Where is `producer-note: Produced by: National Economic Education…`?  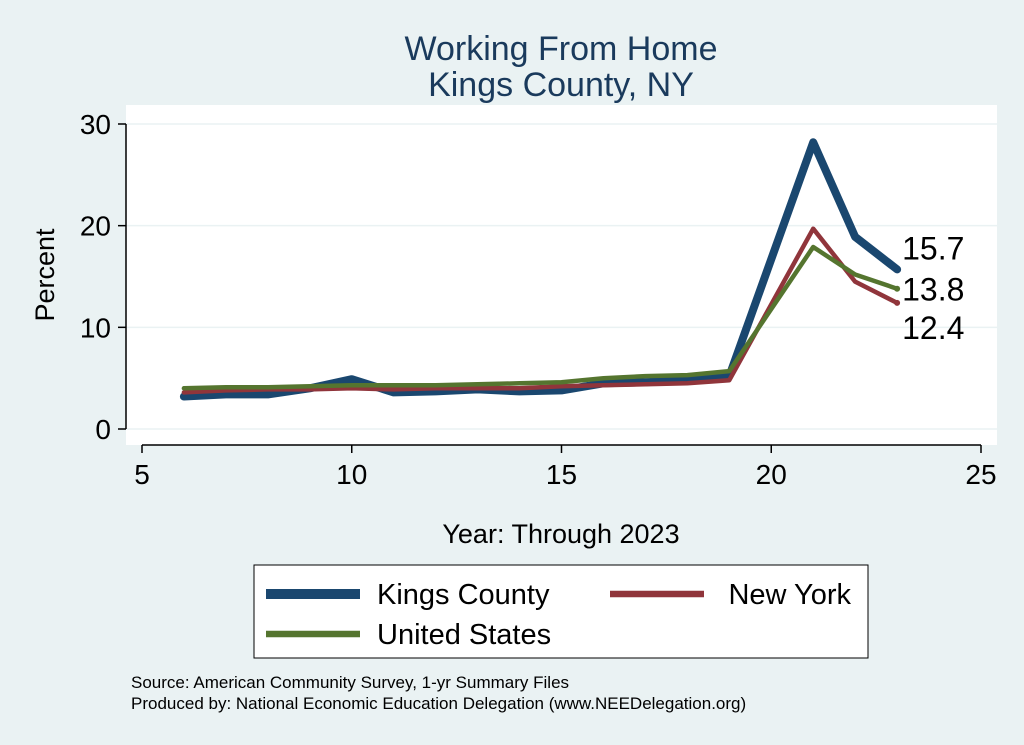 producer-note: Produced by: National Economic Education… is located at coordinates (438, 703).